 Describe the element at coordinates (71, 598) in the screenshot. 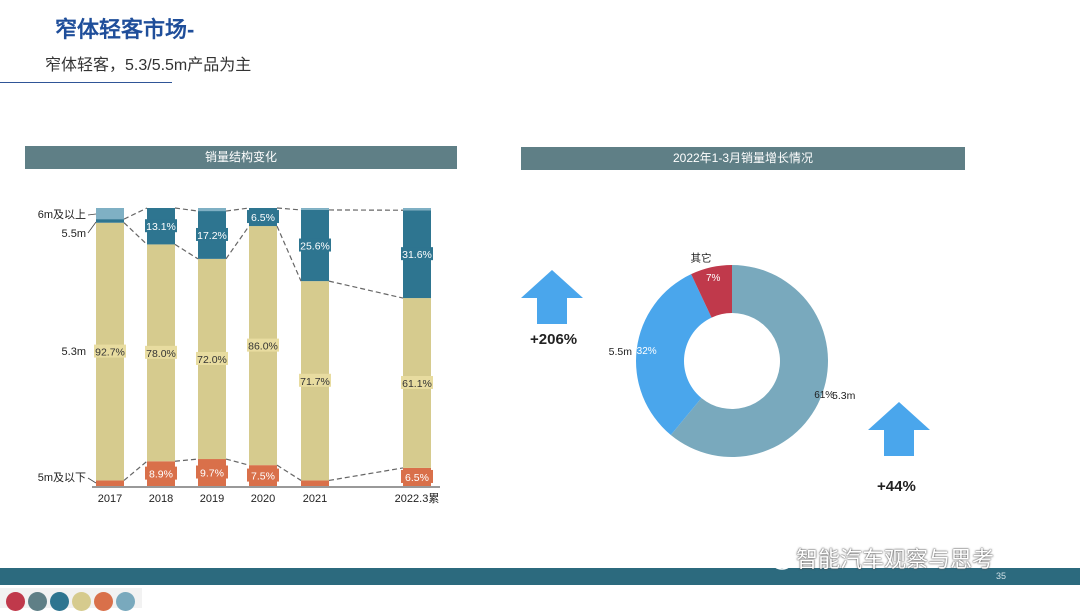

I see `color-swatches` at that location.